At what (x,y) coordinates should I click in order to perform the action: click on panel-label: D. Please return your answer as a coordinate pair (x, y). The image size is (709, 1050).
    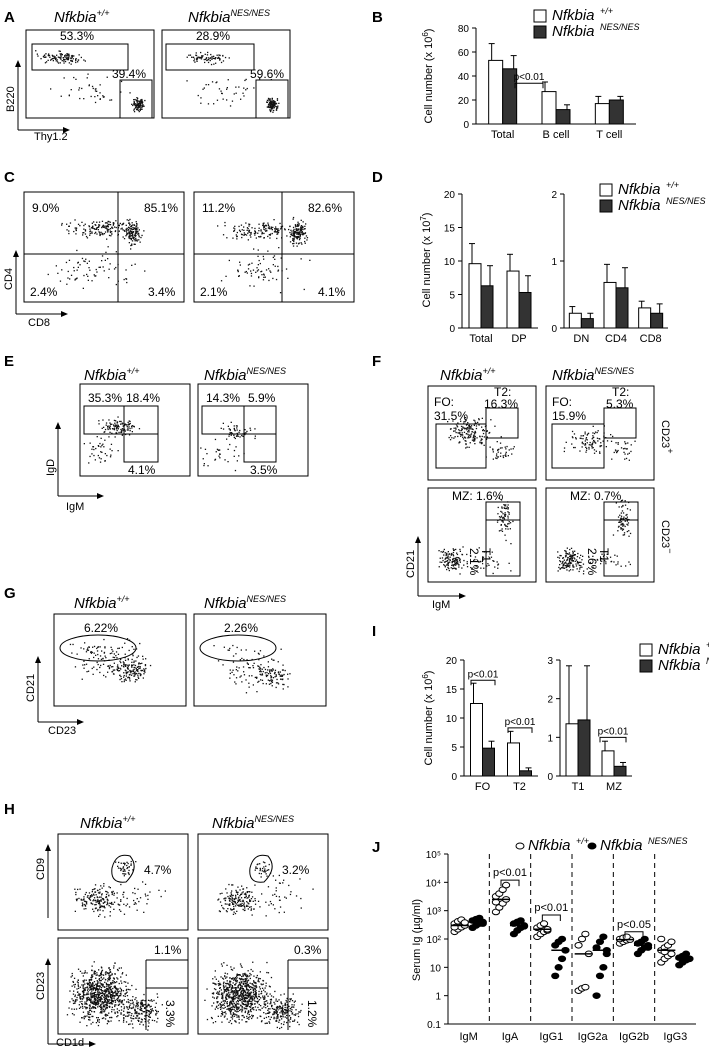
    Looking at the image, I should click on (377, 177).